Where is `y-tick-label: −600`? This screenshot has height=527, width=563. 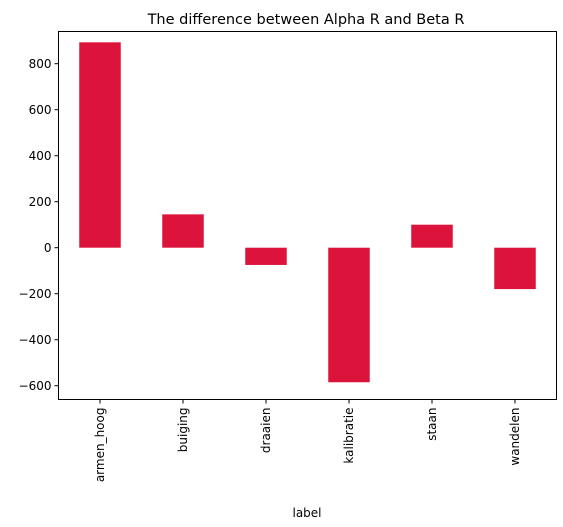 y-tick-label: −600 is located at coordinates (35, 386).